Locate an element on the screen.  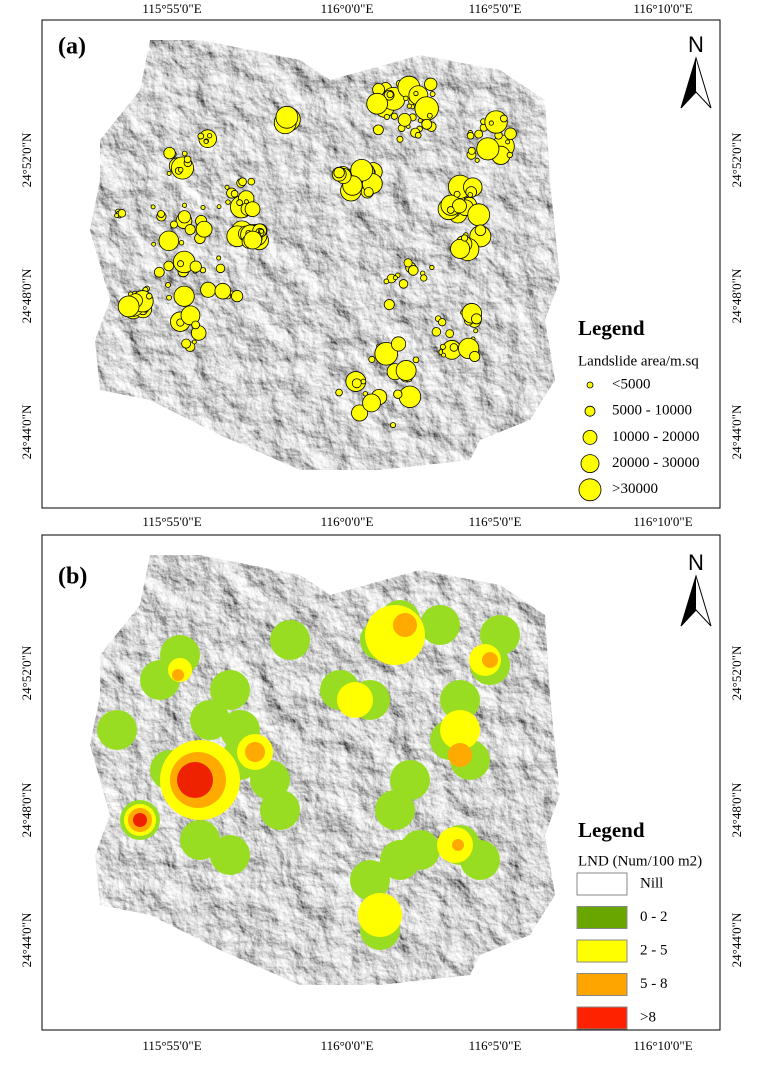
legend-title: Legend is located at coordinates (611, 328).